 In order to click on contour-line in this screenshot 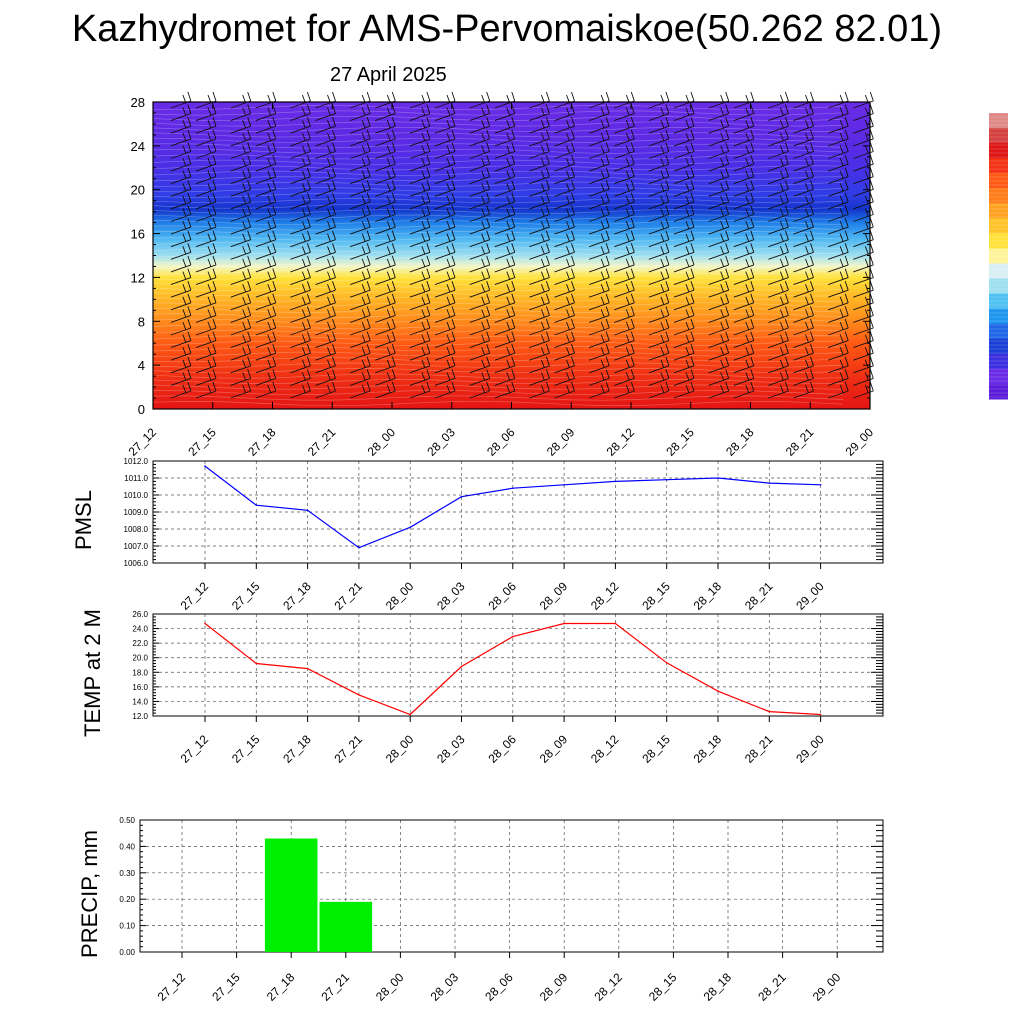, I will do `click(498, 234)`.